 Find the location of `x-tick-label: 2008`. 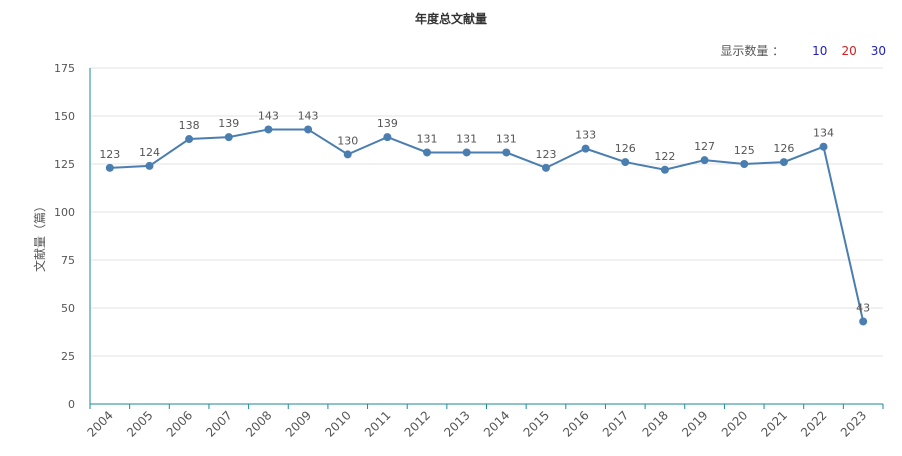

x-tick-label: 2008 is located at coordinates (258, 423).